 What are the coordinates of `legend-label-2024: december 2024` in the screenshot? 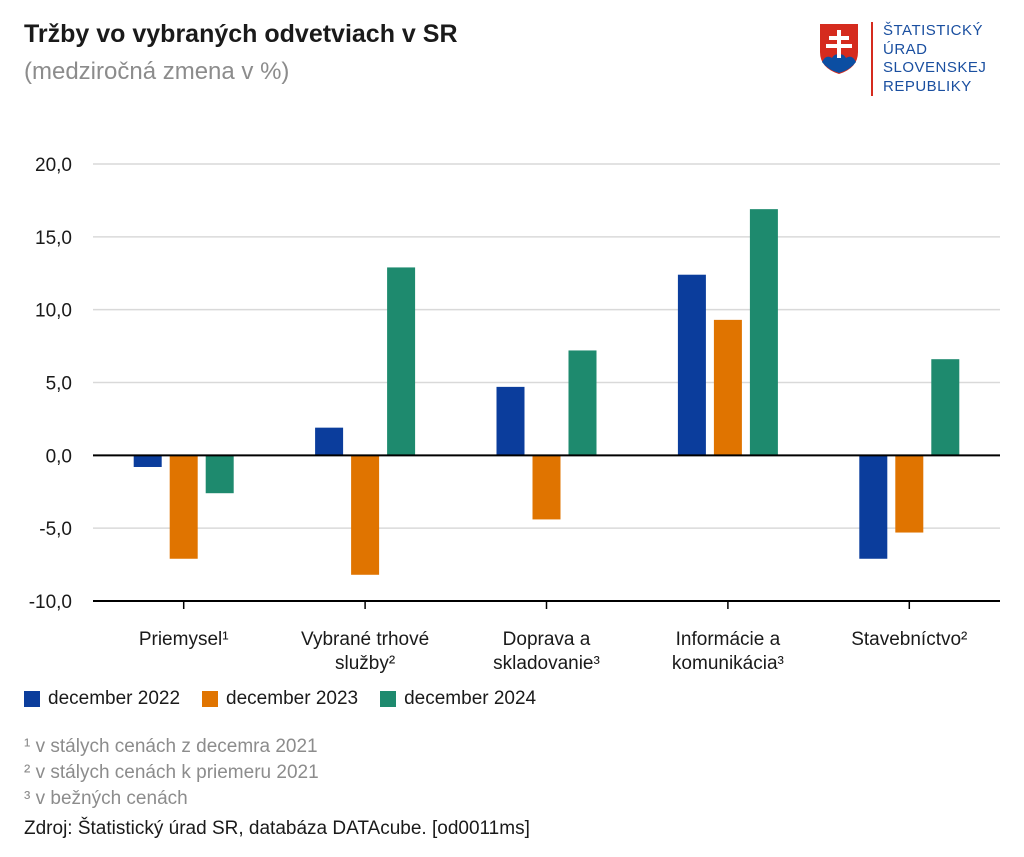 It's located at (470, 698).